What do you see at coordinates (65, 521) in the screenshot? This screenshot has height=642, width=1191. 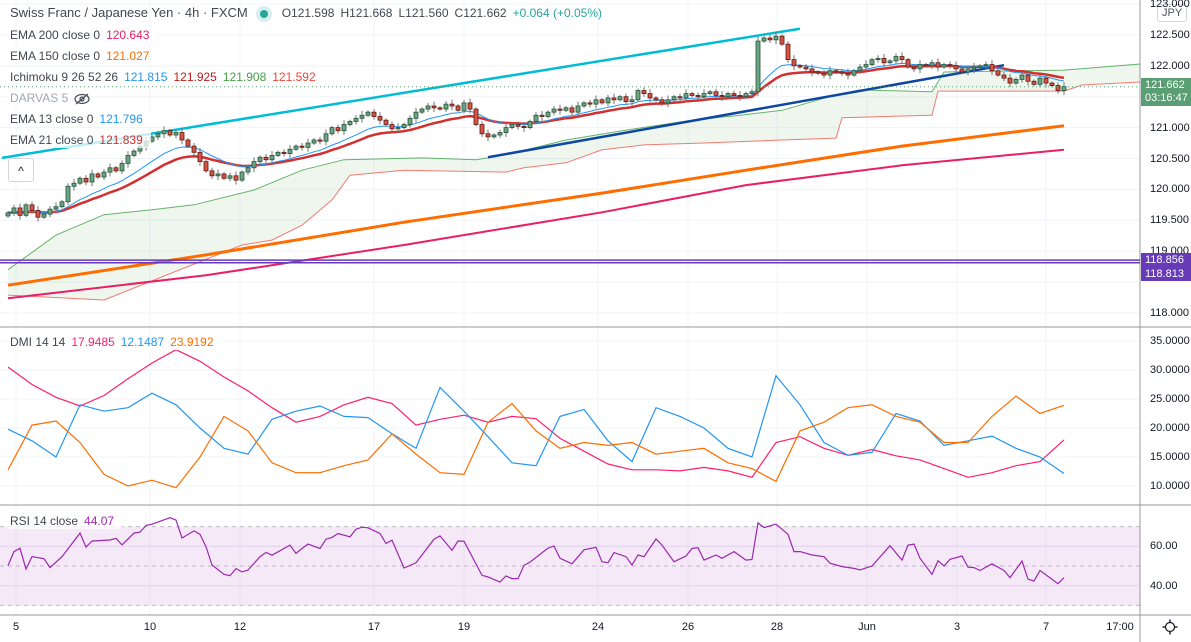 I see `legend-rsi: RSI 14 close 44.07` at bounding box center [65, 521].